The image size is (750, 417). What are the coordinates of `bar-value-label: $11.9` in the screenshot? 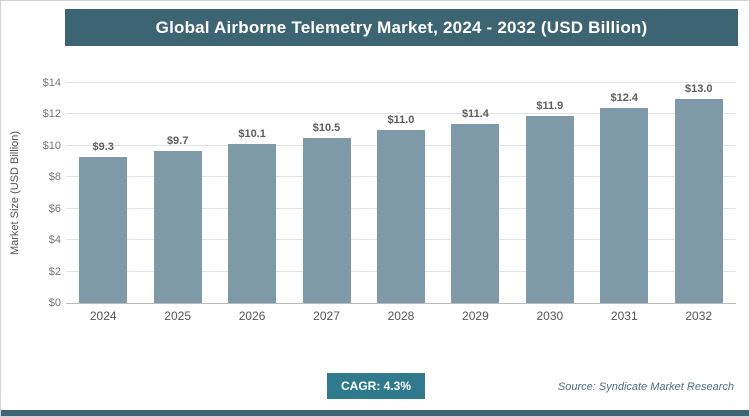 It's located at (550, 106).